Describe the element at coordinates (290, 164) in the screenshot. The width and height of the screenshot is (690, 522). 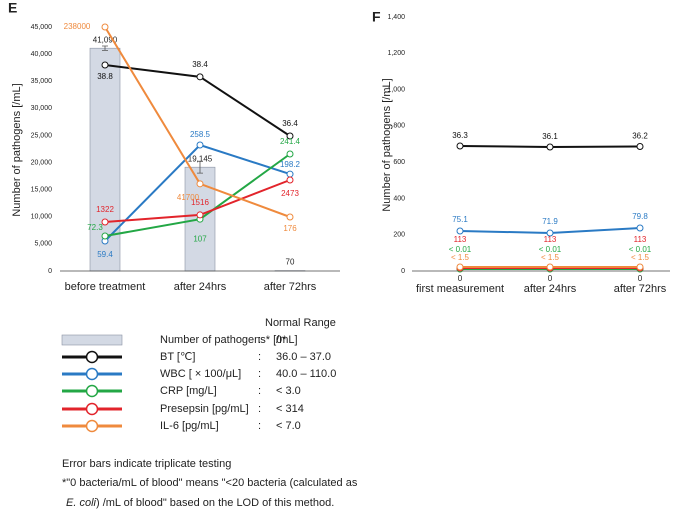
I see `point-label: 198.2` at that location.